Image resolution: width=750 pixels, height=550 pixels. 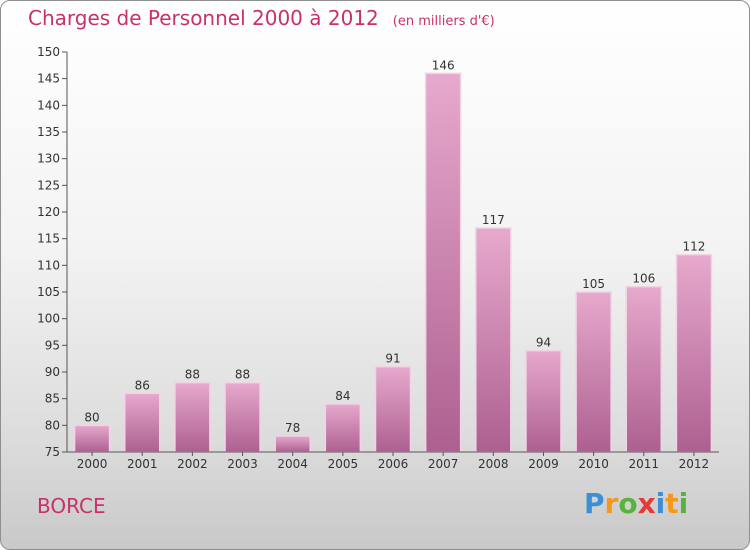 What do you see at coordinates (192, 464) in the screenshot?
I see `x-tick-label-2002: 2002` at bounding box center [192, 464].